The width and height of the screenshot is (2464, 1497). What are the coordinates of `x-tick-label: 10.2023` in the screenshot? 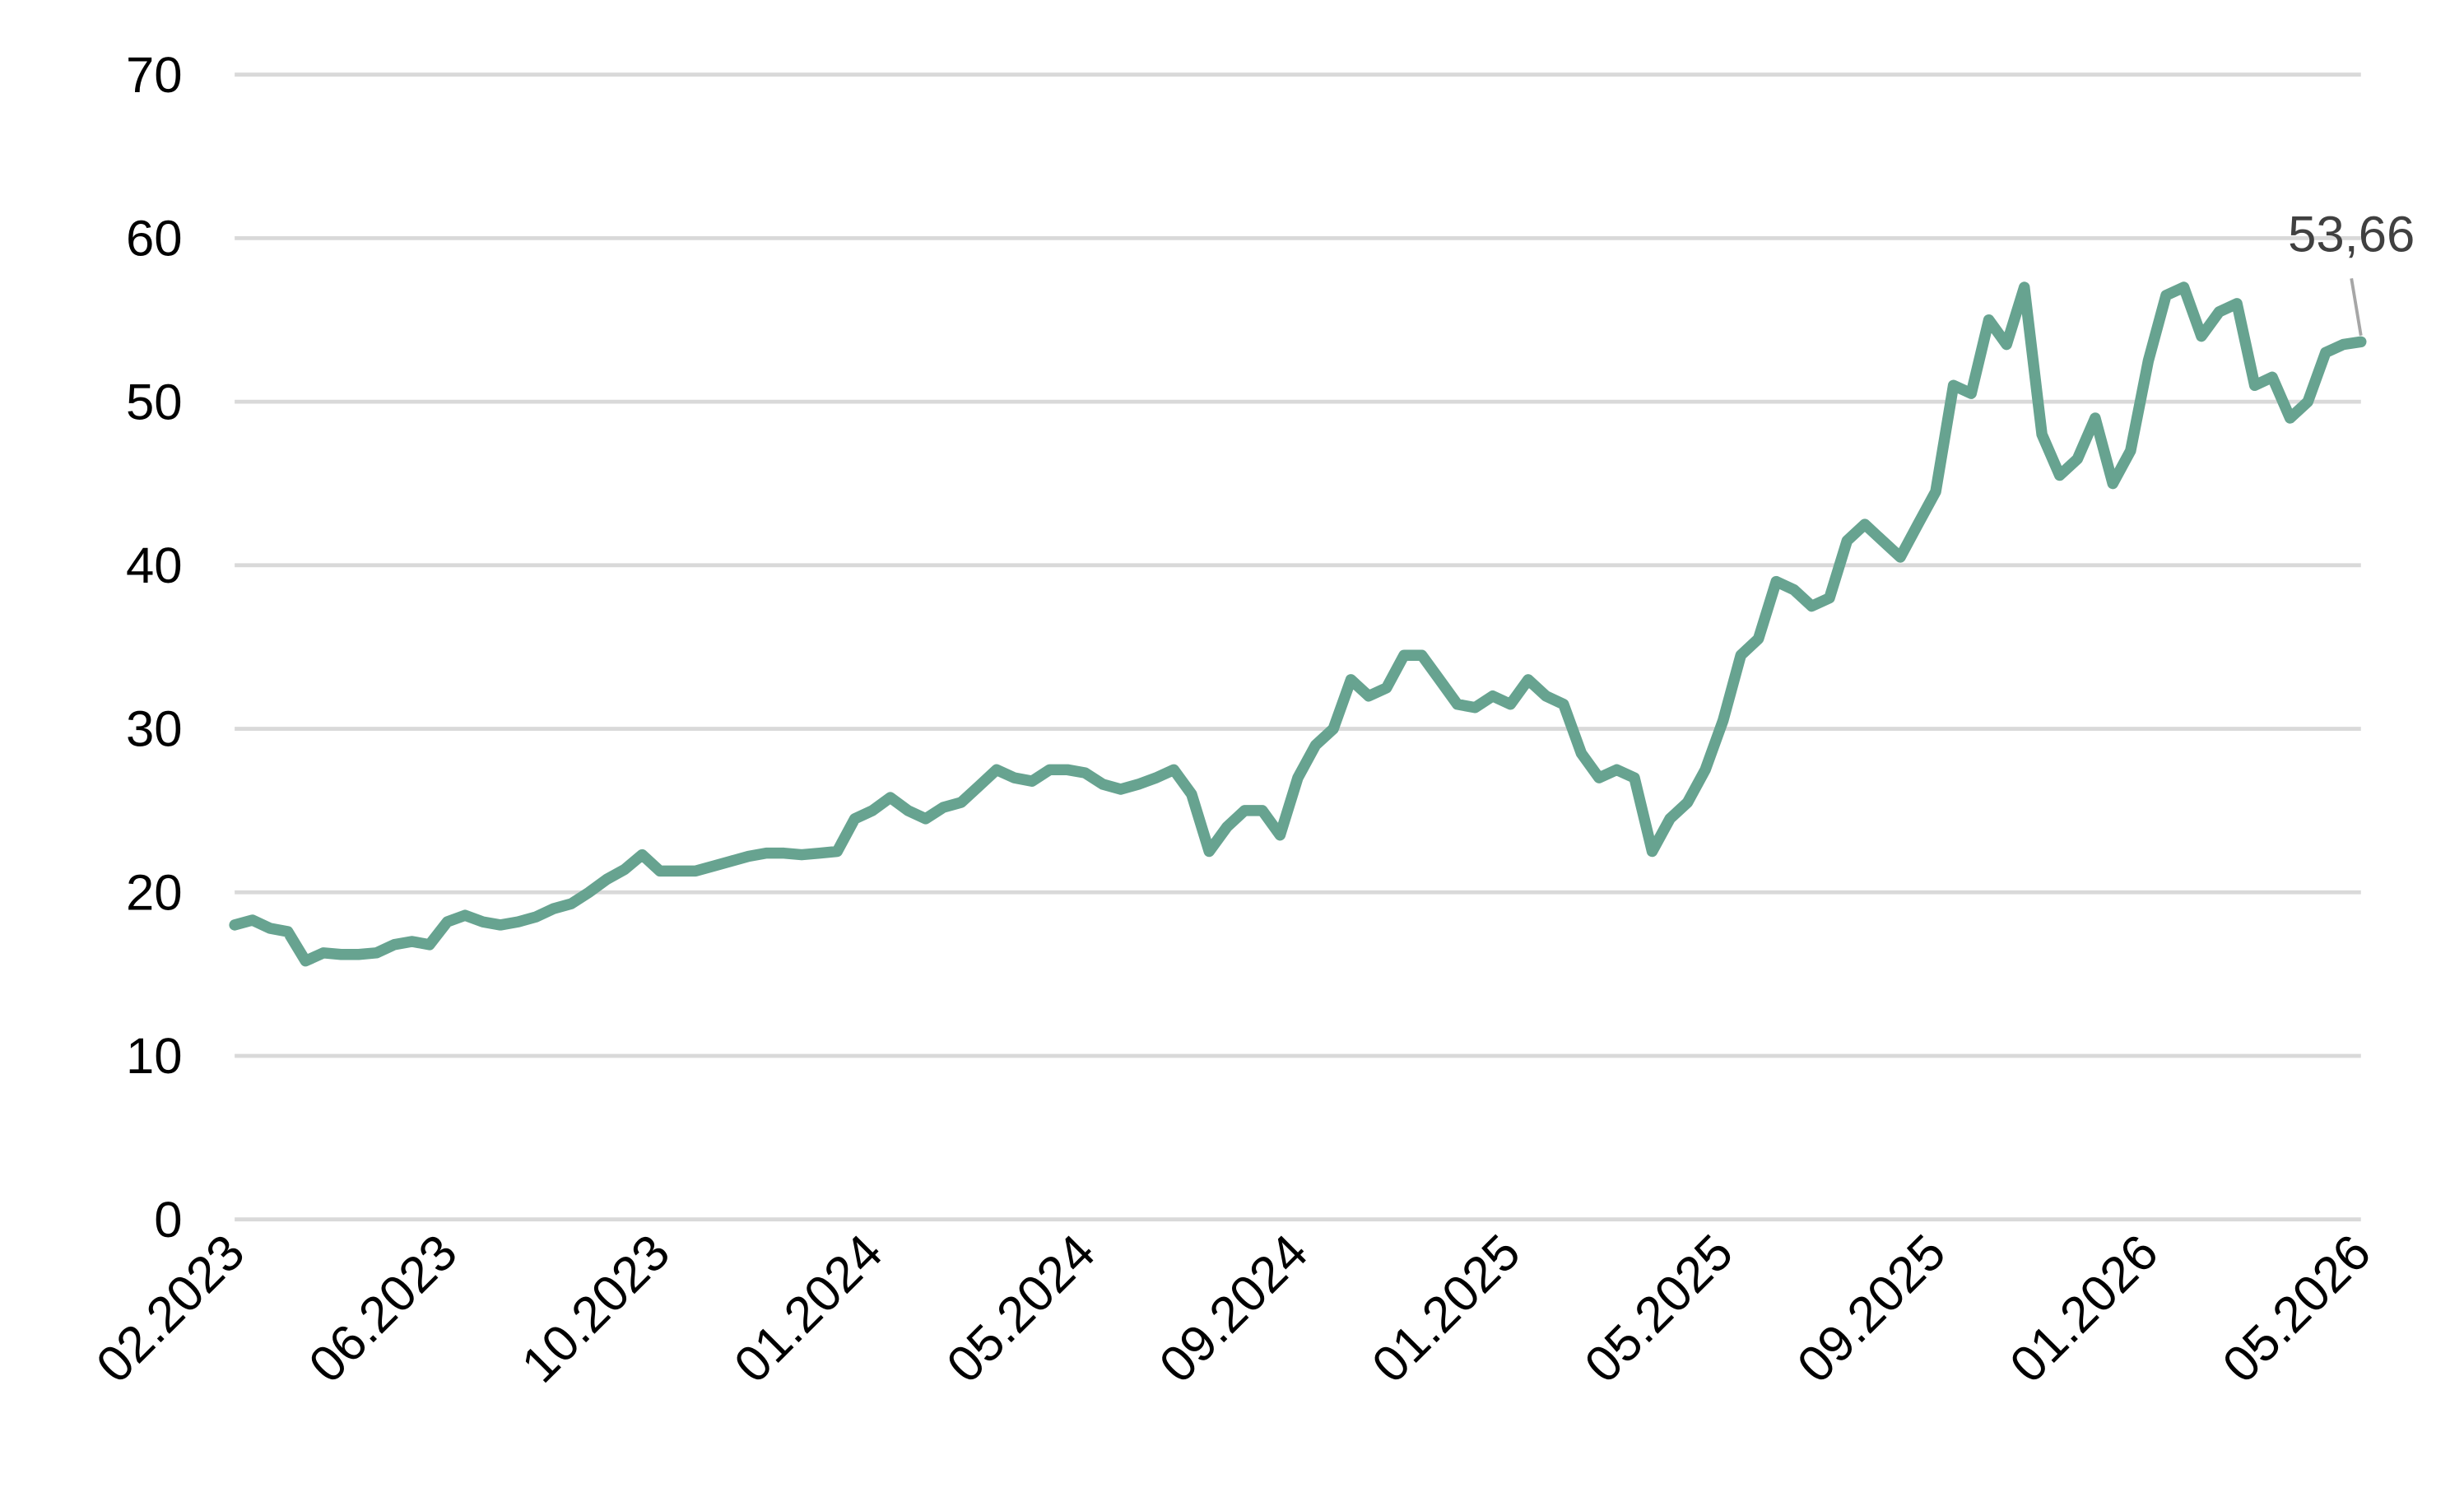 It's located at (596, 1308).